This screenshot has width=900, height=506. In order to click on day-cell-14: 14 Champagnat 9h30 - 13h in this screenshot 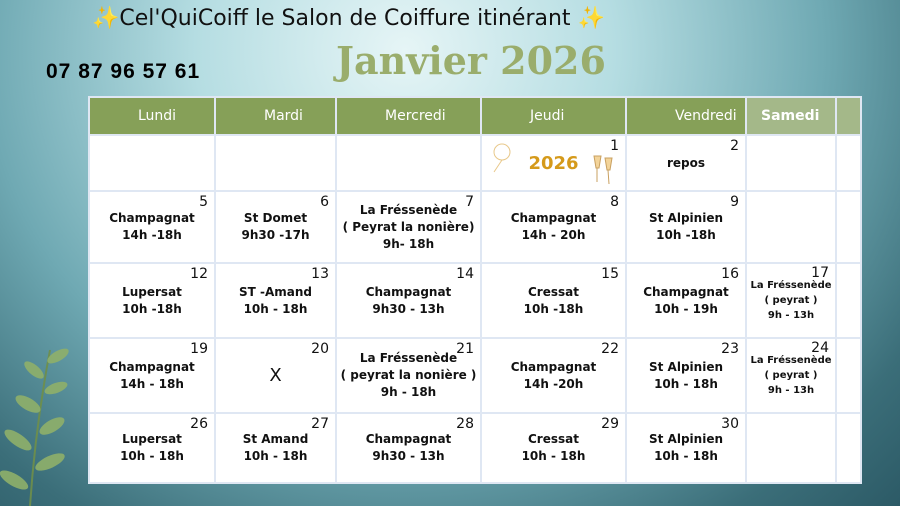, I will do `click(408, 300)`.